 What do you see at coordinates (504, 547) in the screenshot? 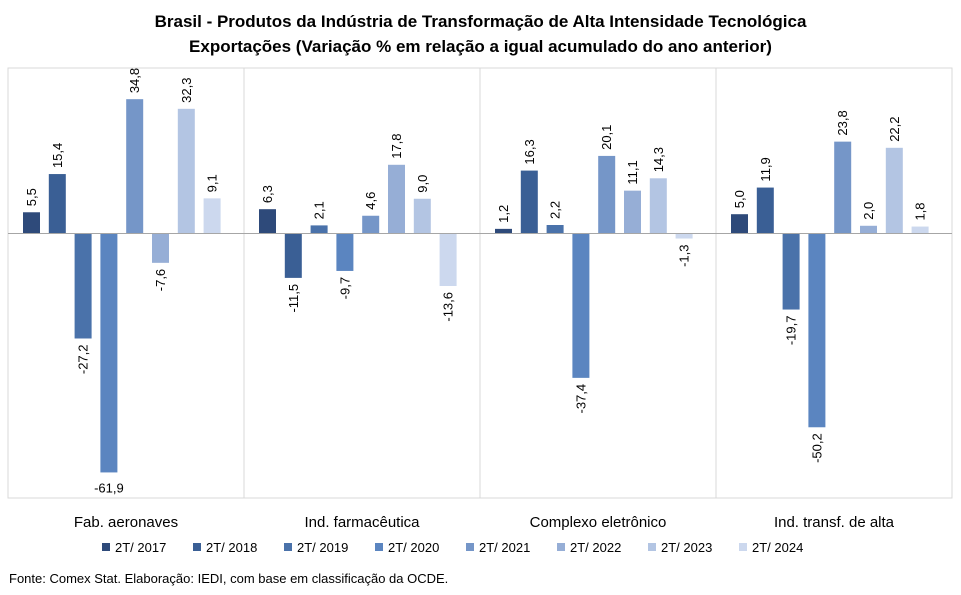
I see `legend-label: 2T/ 2021` at bounding box center [504, 547].